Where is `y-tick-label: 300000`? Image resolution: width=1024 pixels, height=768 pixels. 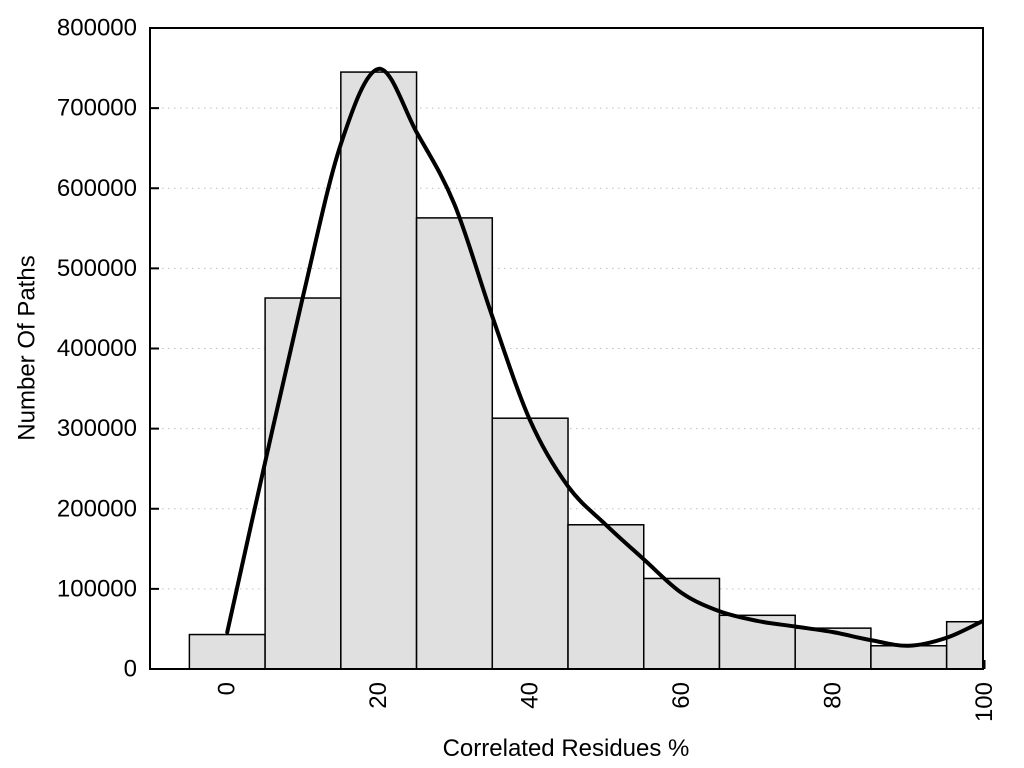 y-tick-label: 300000 is located at coordinates (97, 428).